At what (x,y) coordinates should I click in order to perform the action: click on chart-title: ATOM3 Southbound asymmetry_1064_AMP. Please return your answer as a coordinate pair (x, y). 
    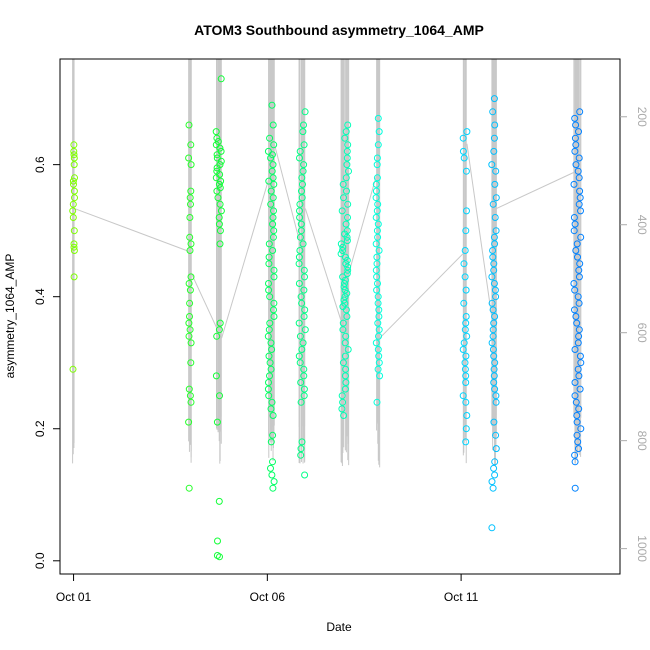
    Looking at the image, I should click on (339, 30).